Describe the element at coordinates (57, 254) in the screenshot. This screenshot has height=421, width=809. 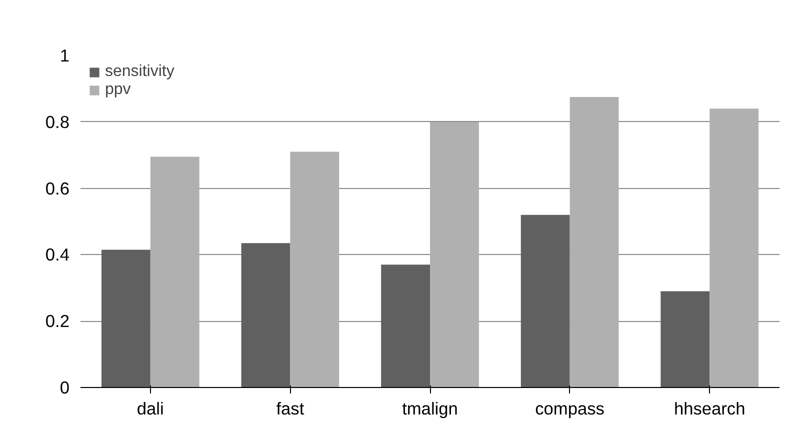
I see `y-tick-label: 0.4` at that location.